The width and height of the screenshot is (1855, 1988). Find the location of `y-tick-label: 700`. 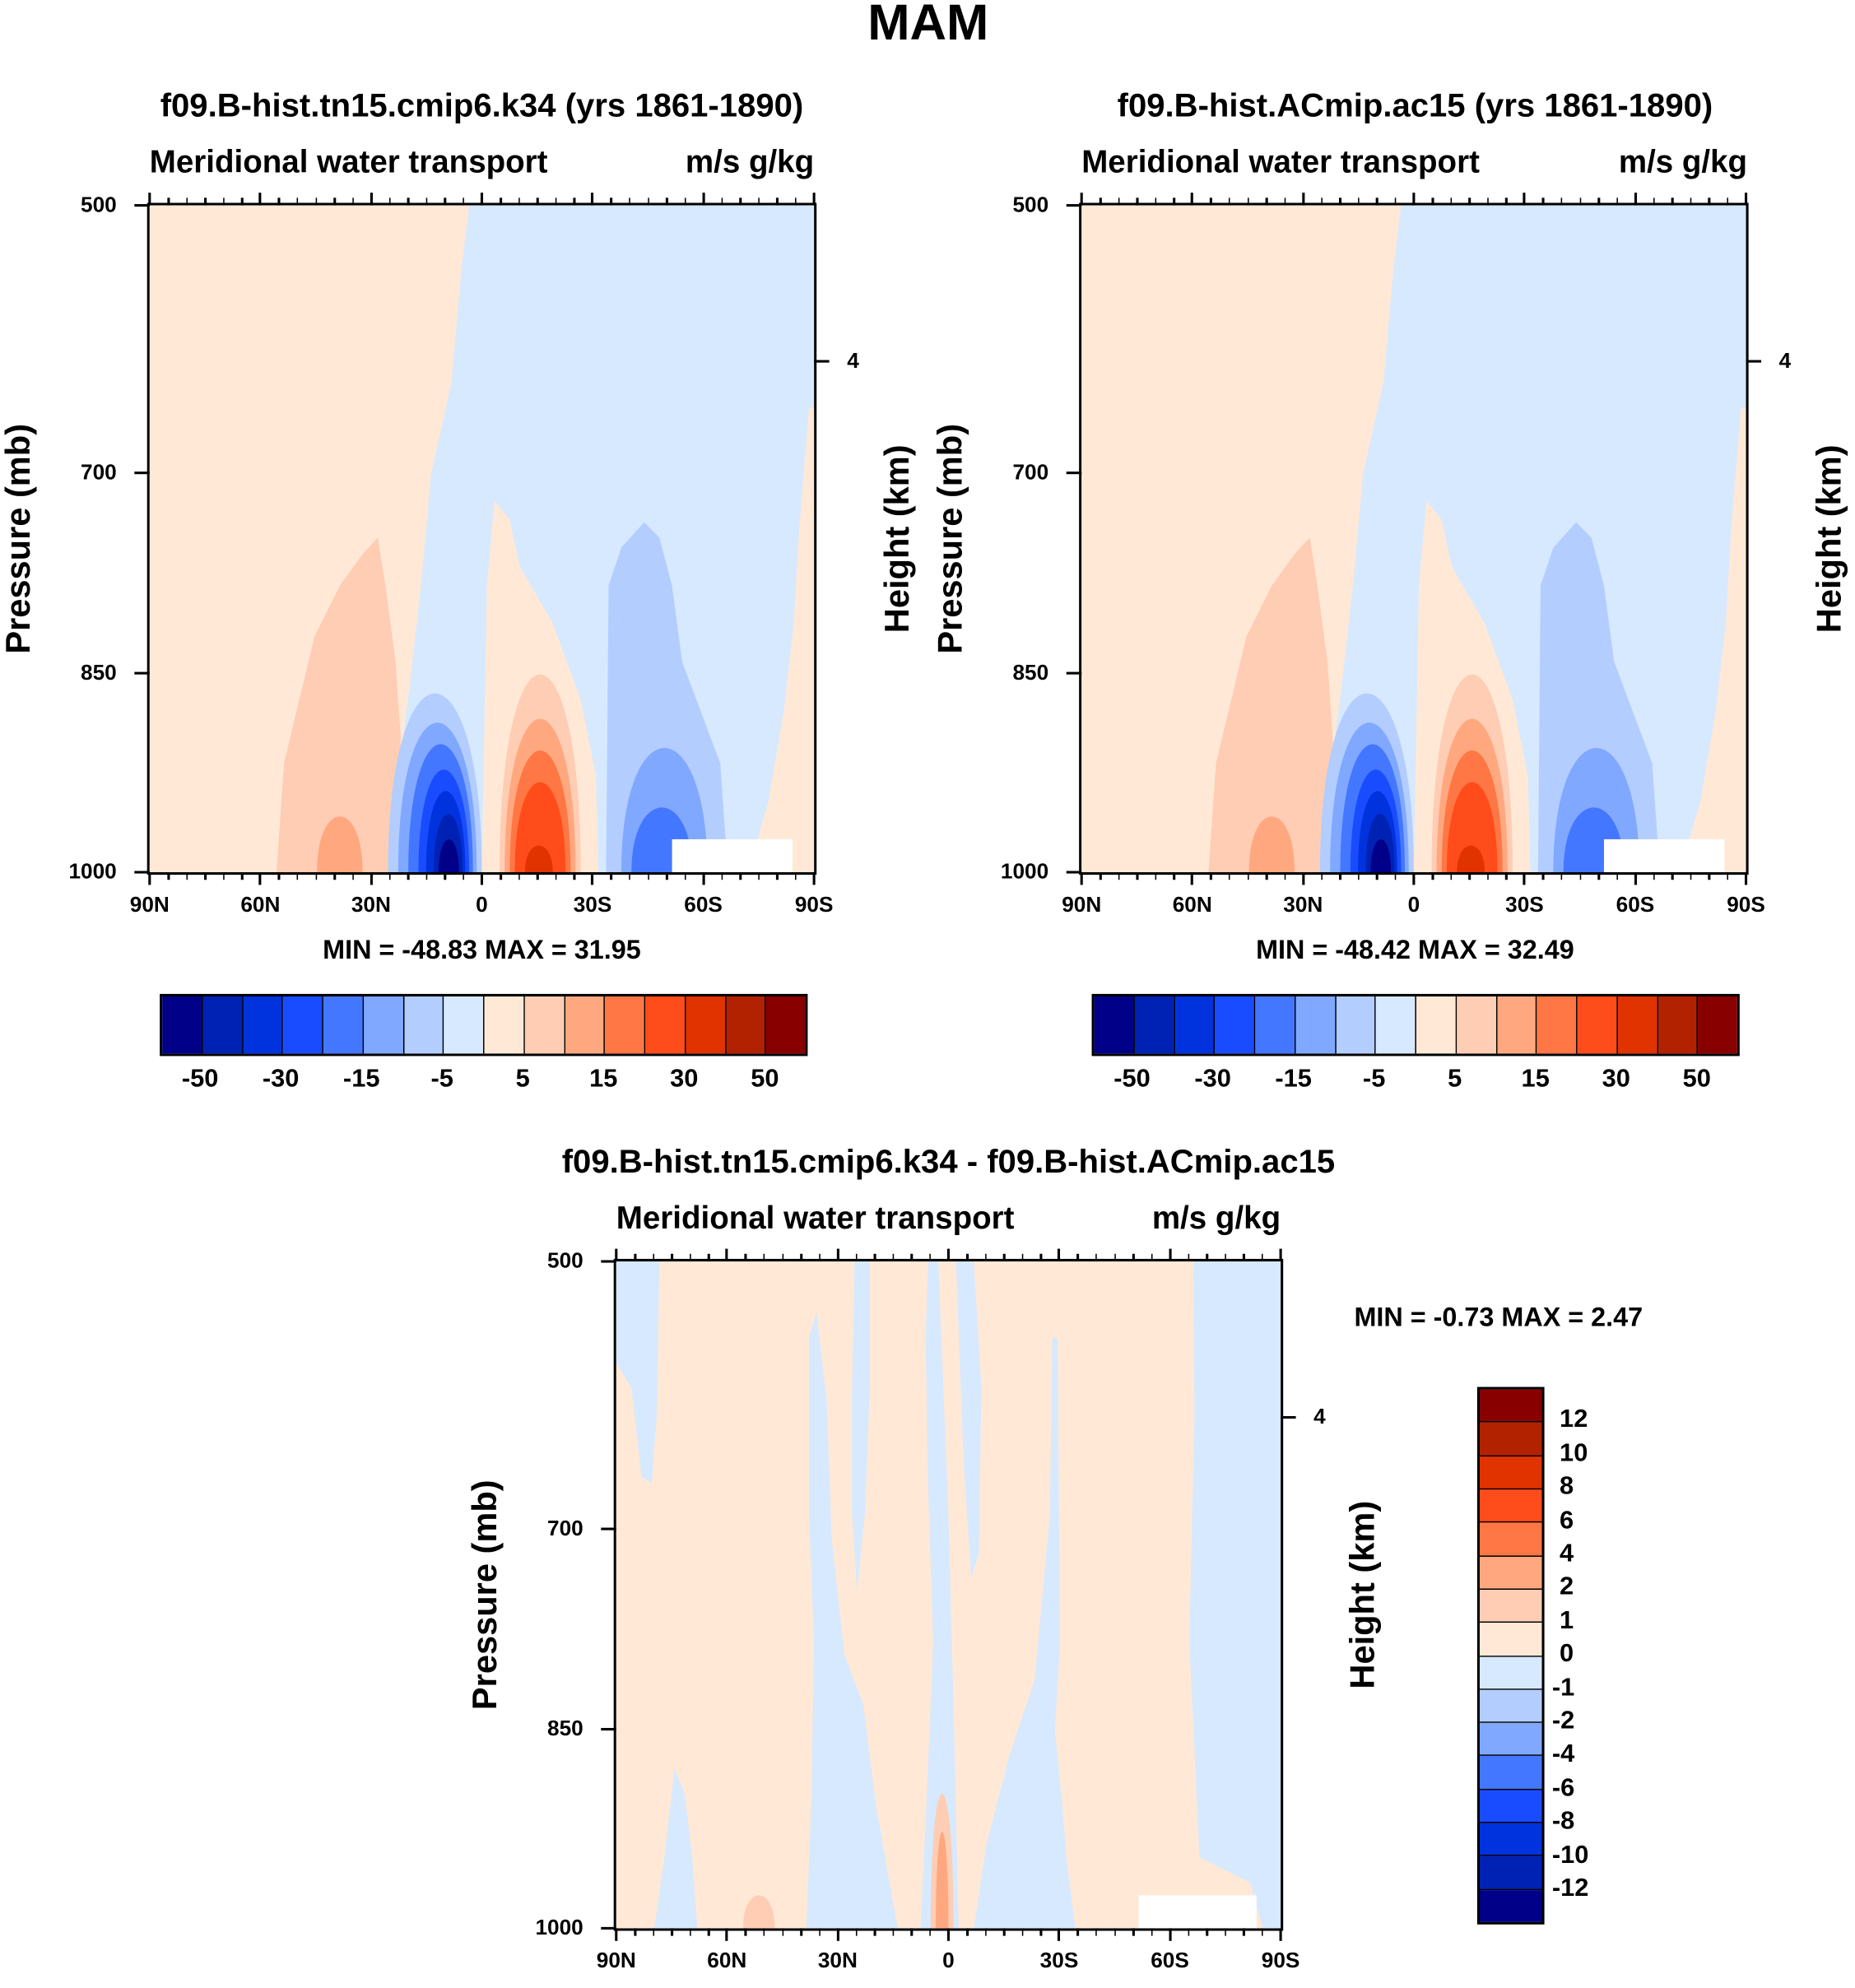

y-tick-label: 700 is located at coordinates (1030, 473).